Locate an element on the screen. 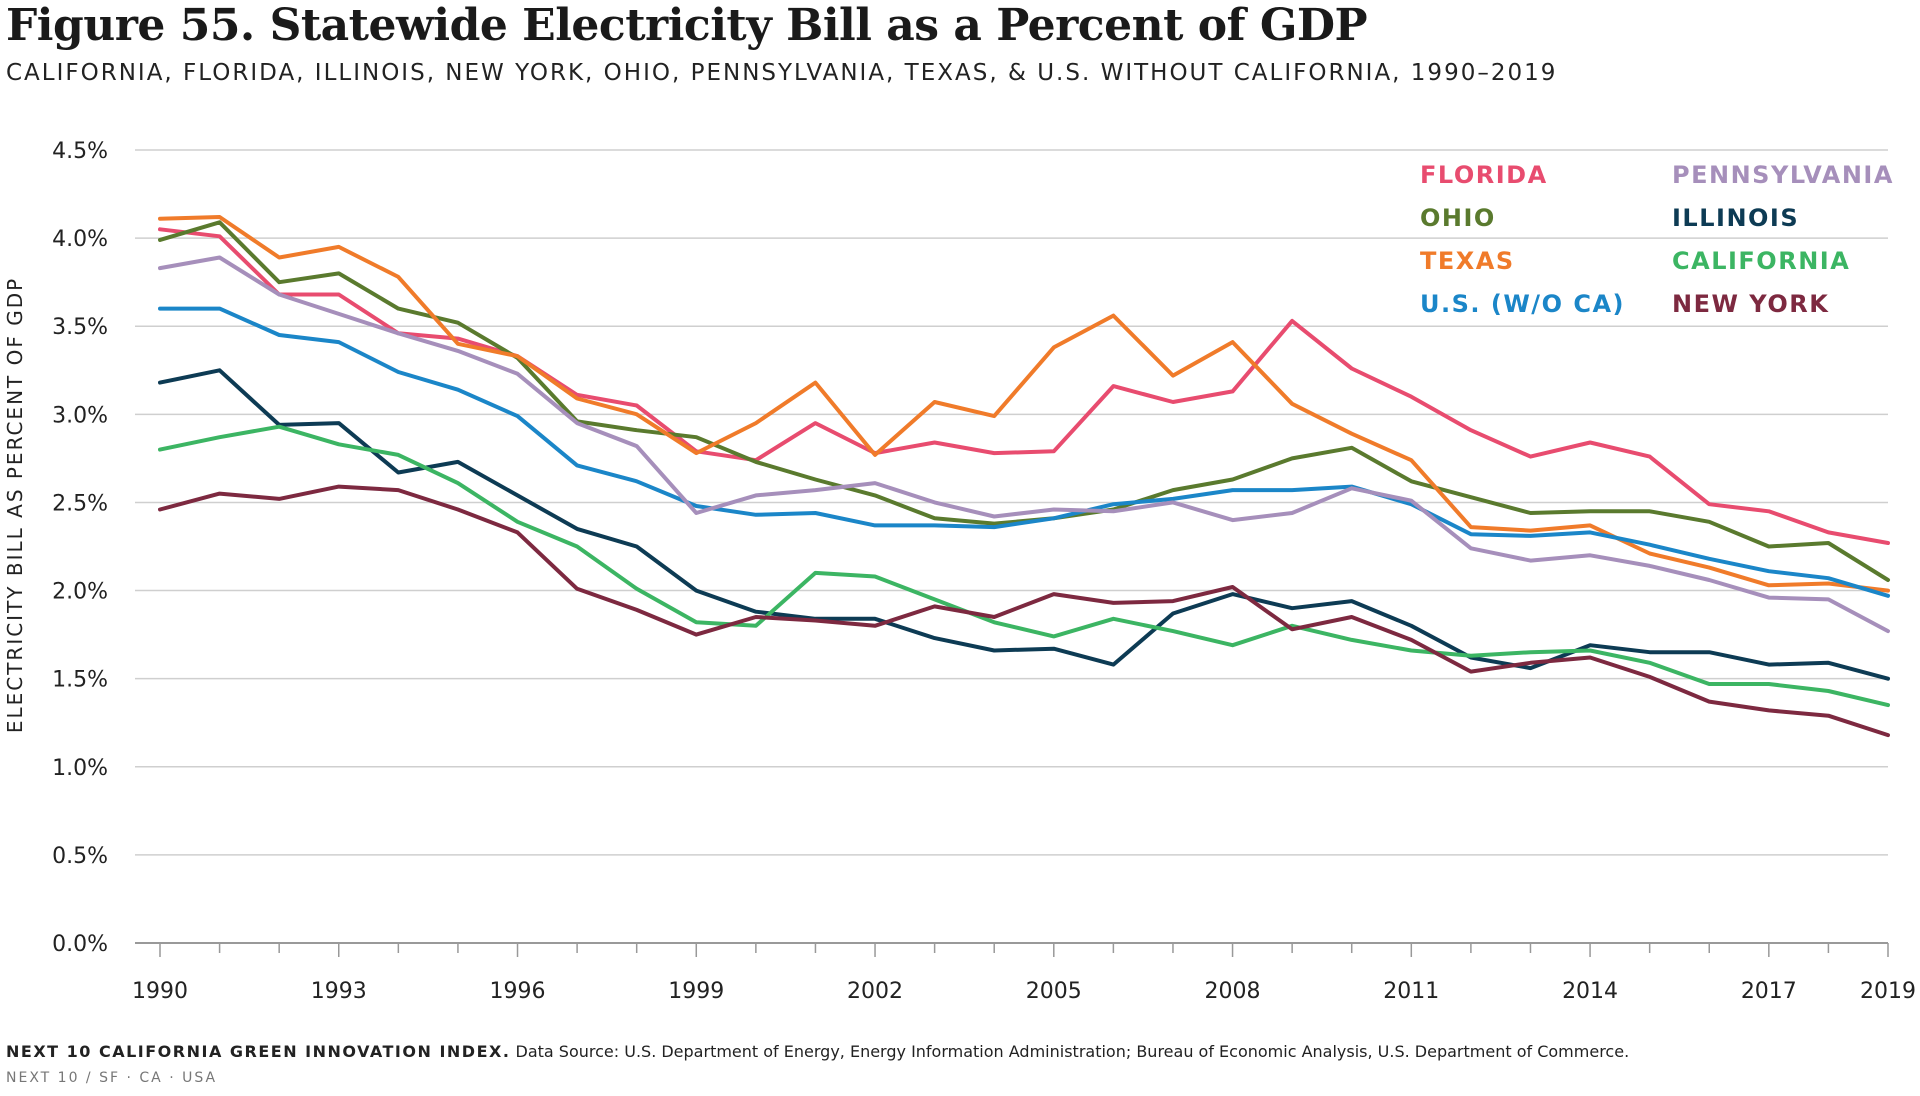 The image size is (1920, 1096). legend-item: OHIO is located at coordinates (1458, 218).